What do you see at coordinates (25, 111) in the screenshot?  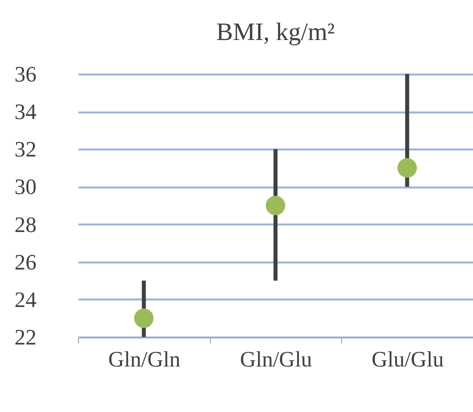 I see `y-tick-label: 34` at bounding box center [25, 111].